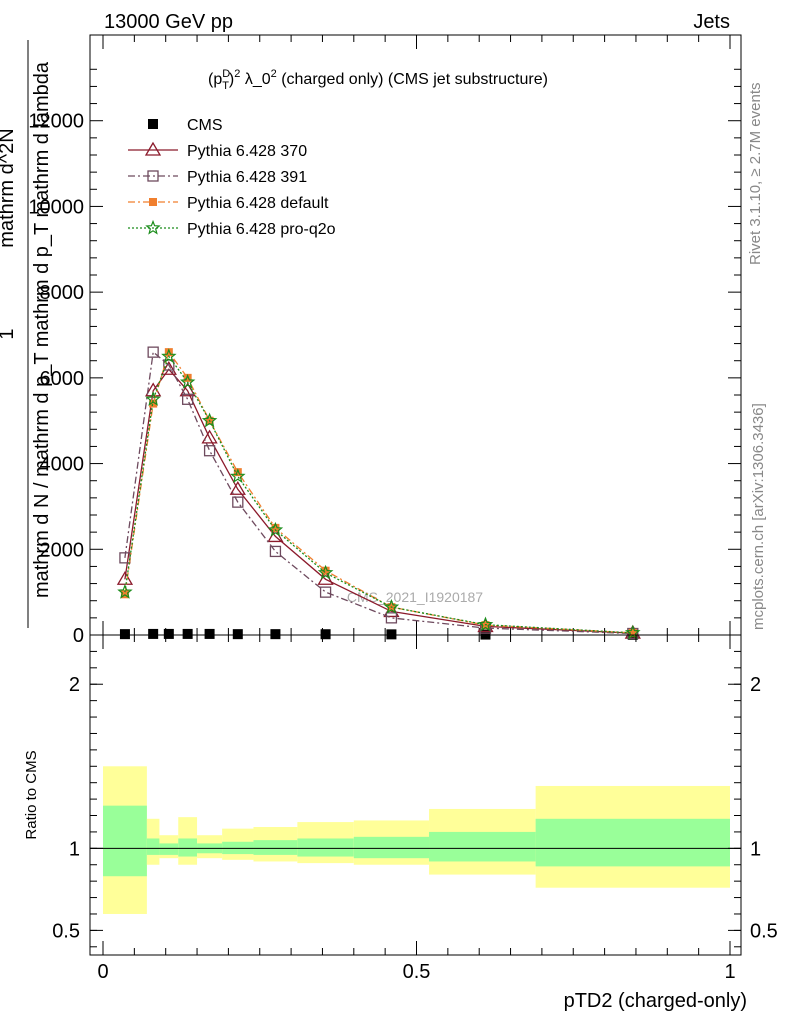  What do you see at coordinates (729, 972) in the screenshot?
I see `x-tick-label: 1` at bounding box center [729, 972].